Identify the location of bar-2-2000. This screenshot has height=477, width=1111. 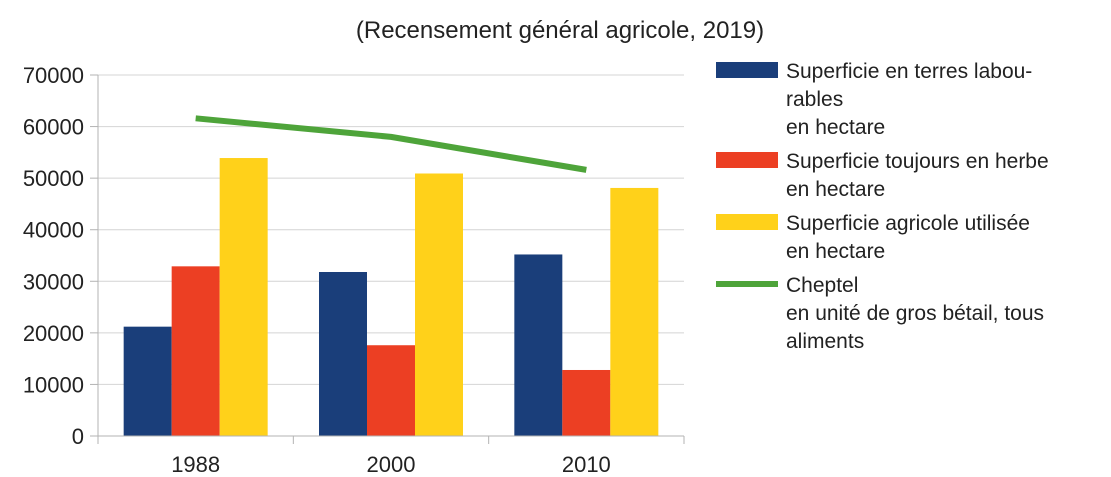
(439, 304).